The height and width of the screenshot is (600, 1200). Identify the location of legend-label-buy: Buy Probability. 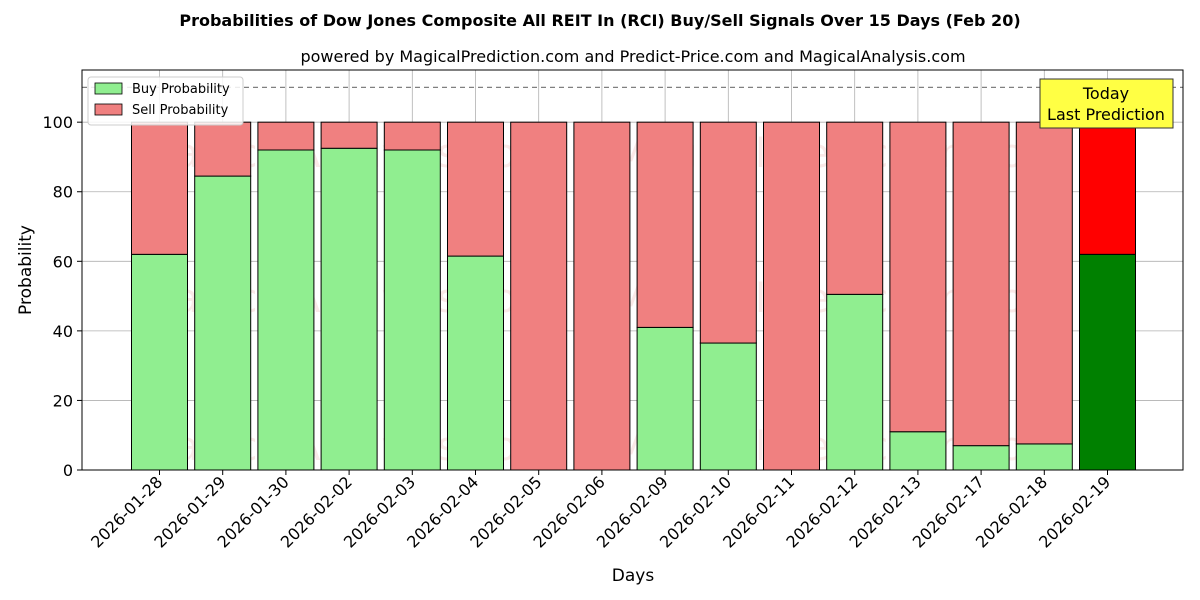
(181, 89).